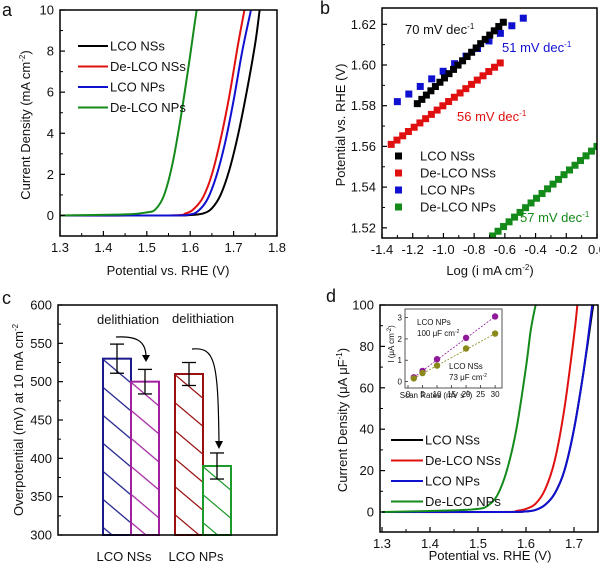 This screenshot has height=570, width=600. Describe the element at coordinates (478, 543) in the screenshot. I see `d-x-tick-label: 1.5` at that location.